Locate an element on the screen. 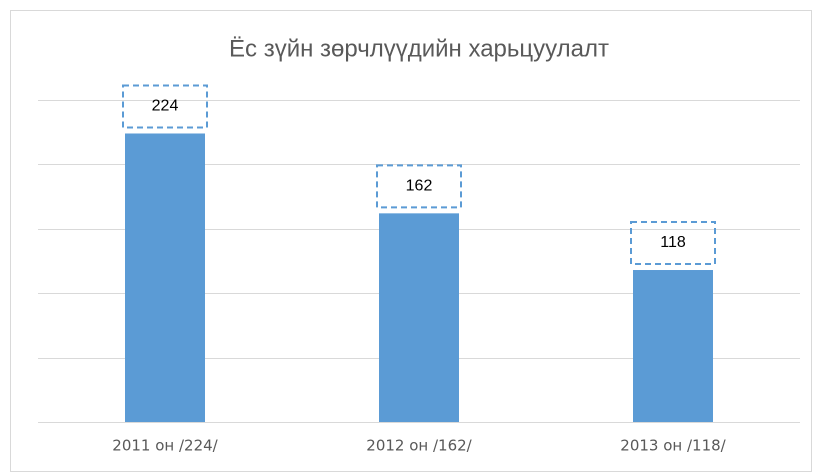  data-label: 118 is located at coordinates (673, 242).